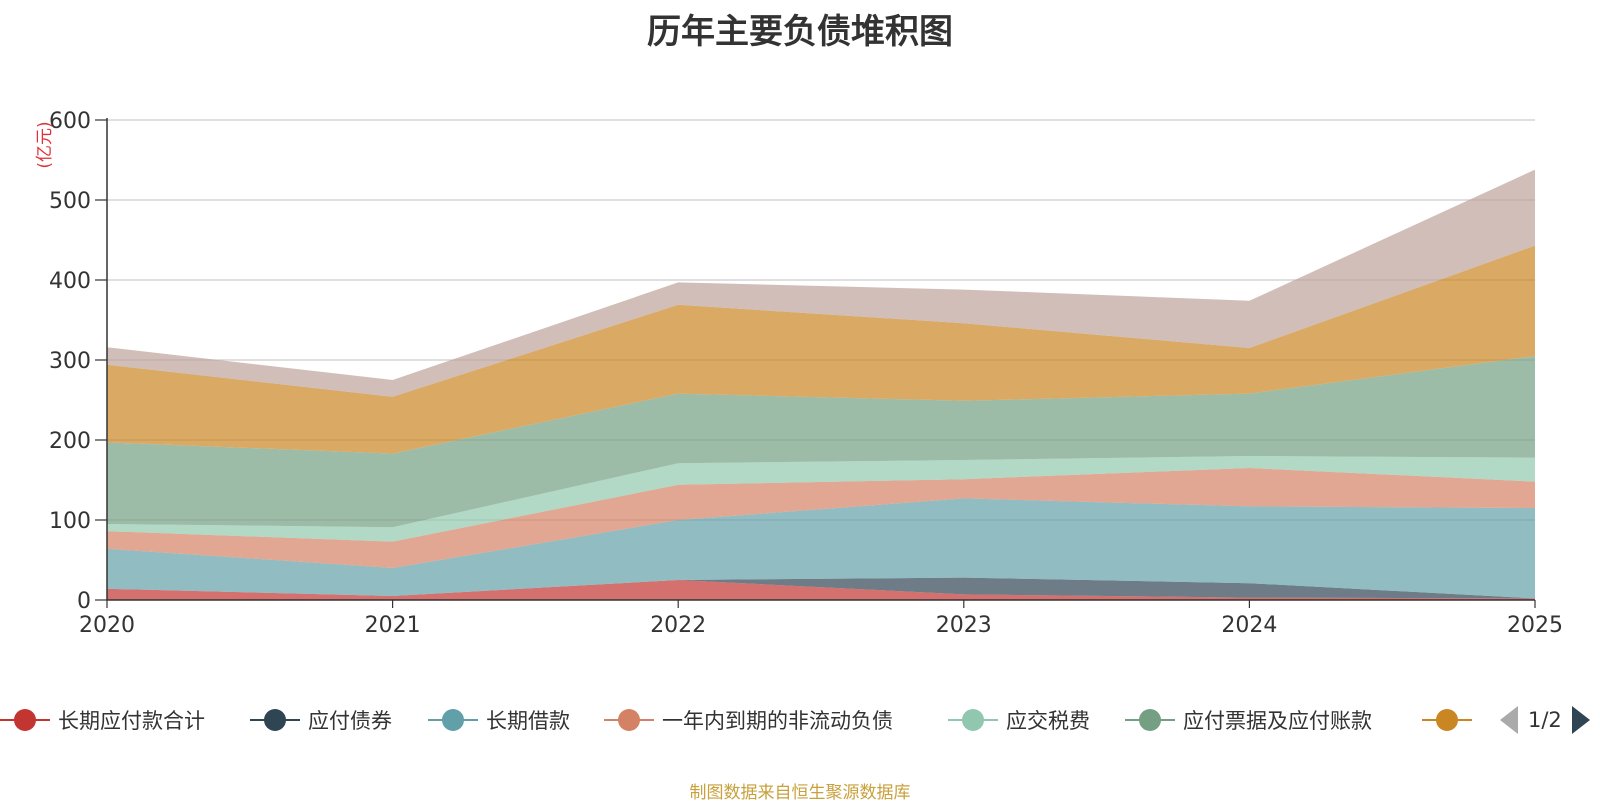  What do you see at coordinates (1509, 720) in the screenshot?
I see `legend-prev-arrow-icon` at bounding box center [1509, 720].